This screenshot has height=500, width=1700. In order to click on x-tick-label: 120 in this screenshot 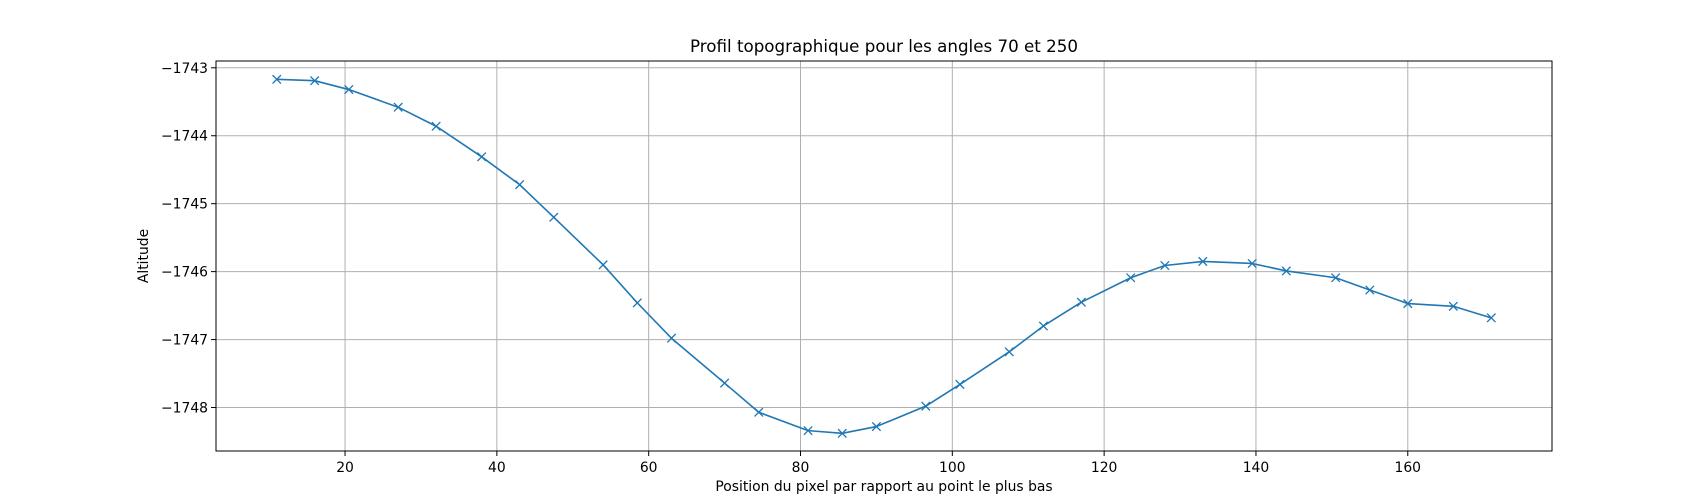, I will do `click(1104, 468)`.